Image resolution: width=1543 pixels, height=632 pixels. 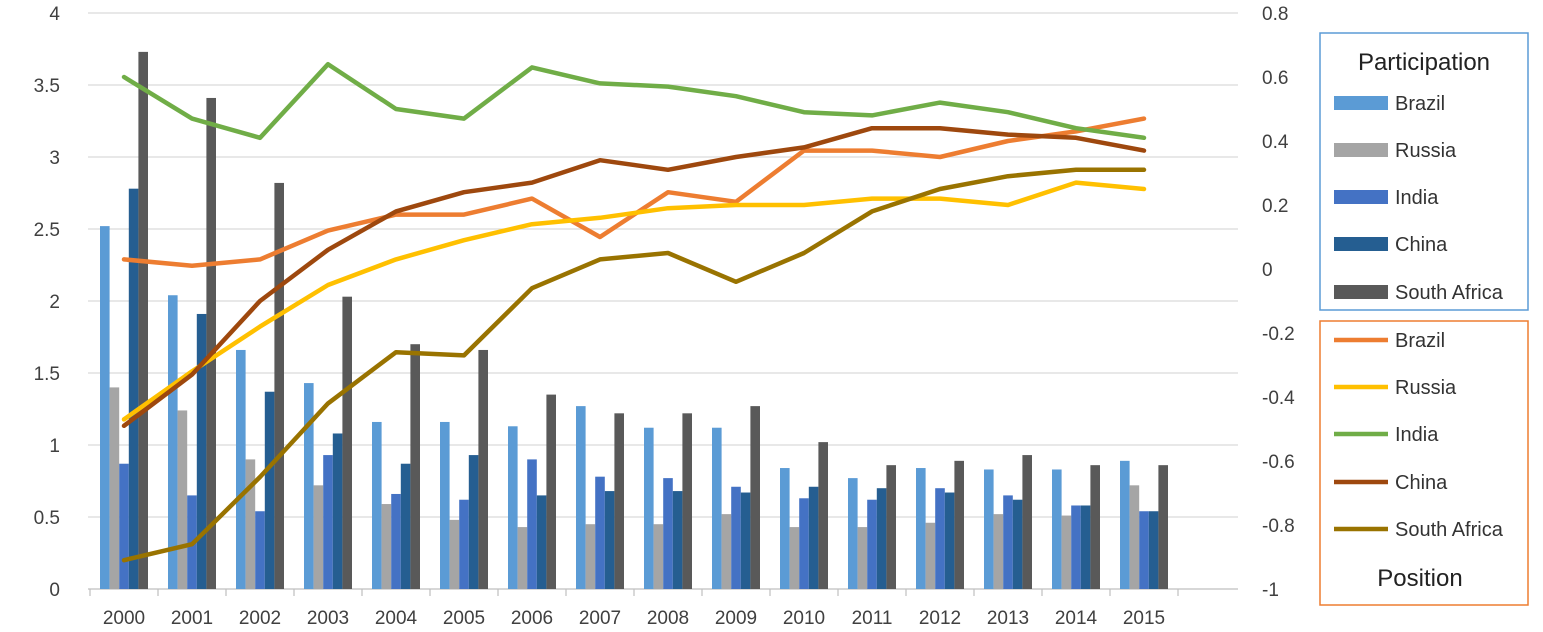 What do you see at coordinates (124, 617) in the screenshot?
I see `x-axis-tick-label: 2000` at bounding box center [124, 617].